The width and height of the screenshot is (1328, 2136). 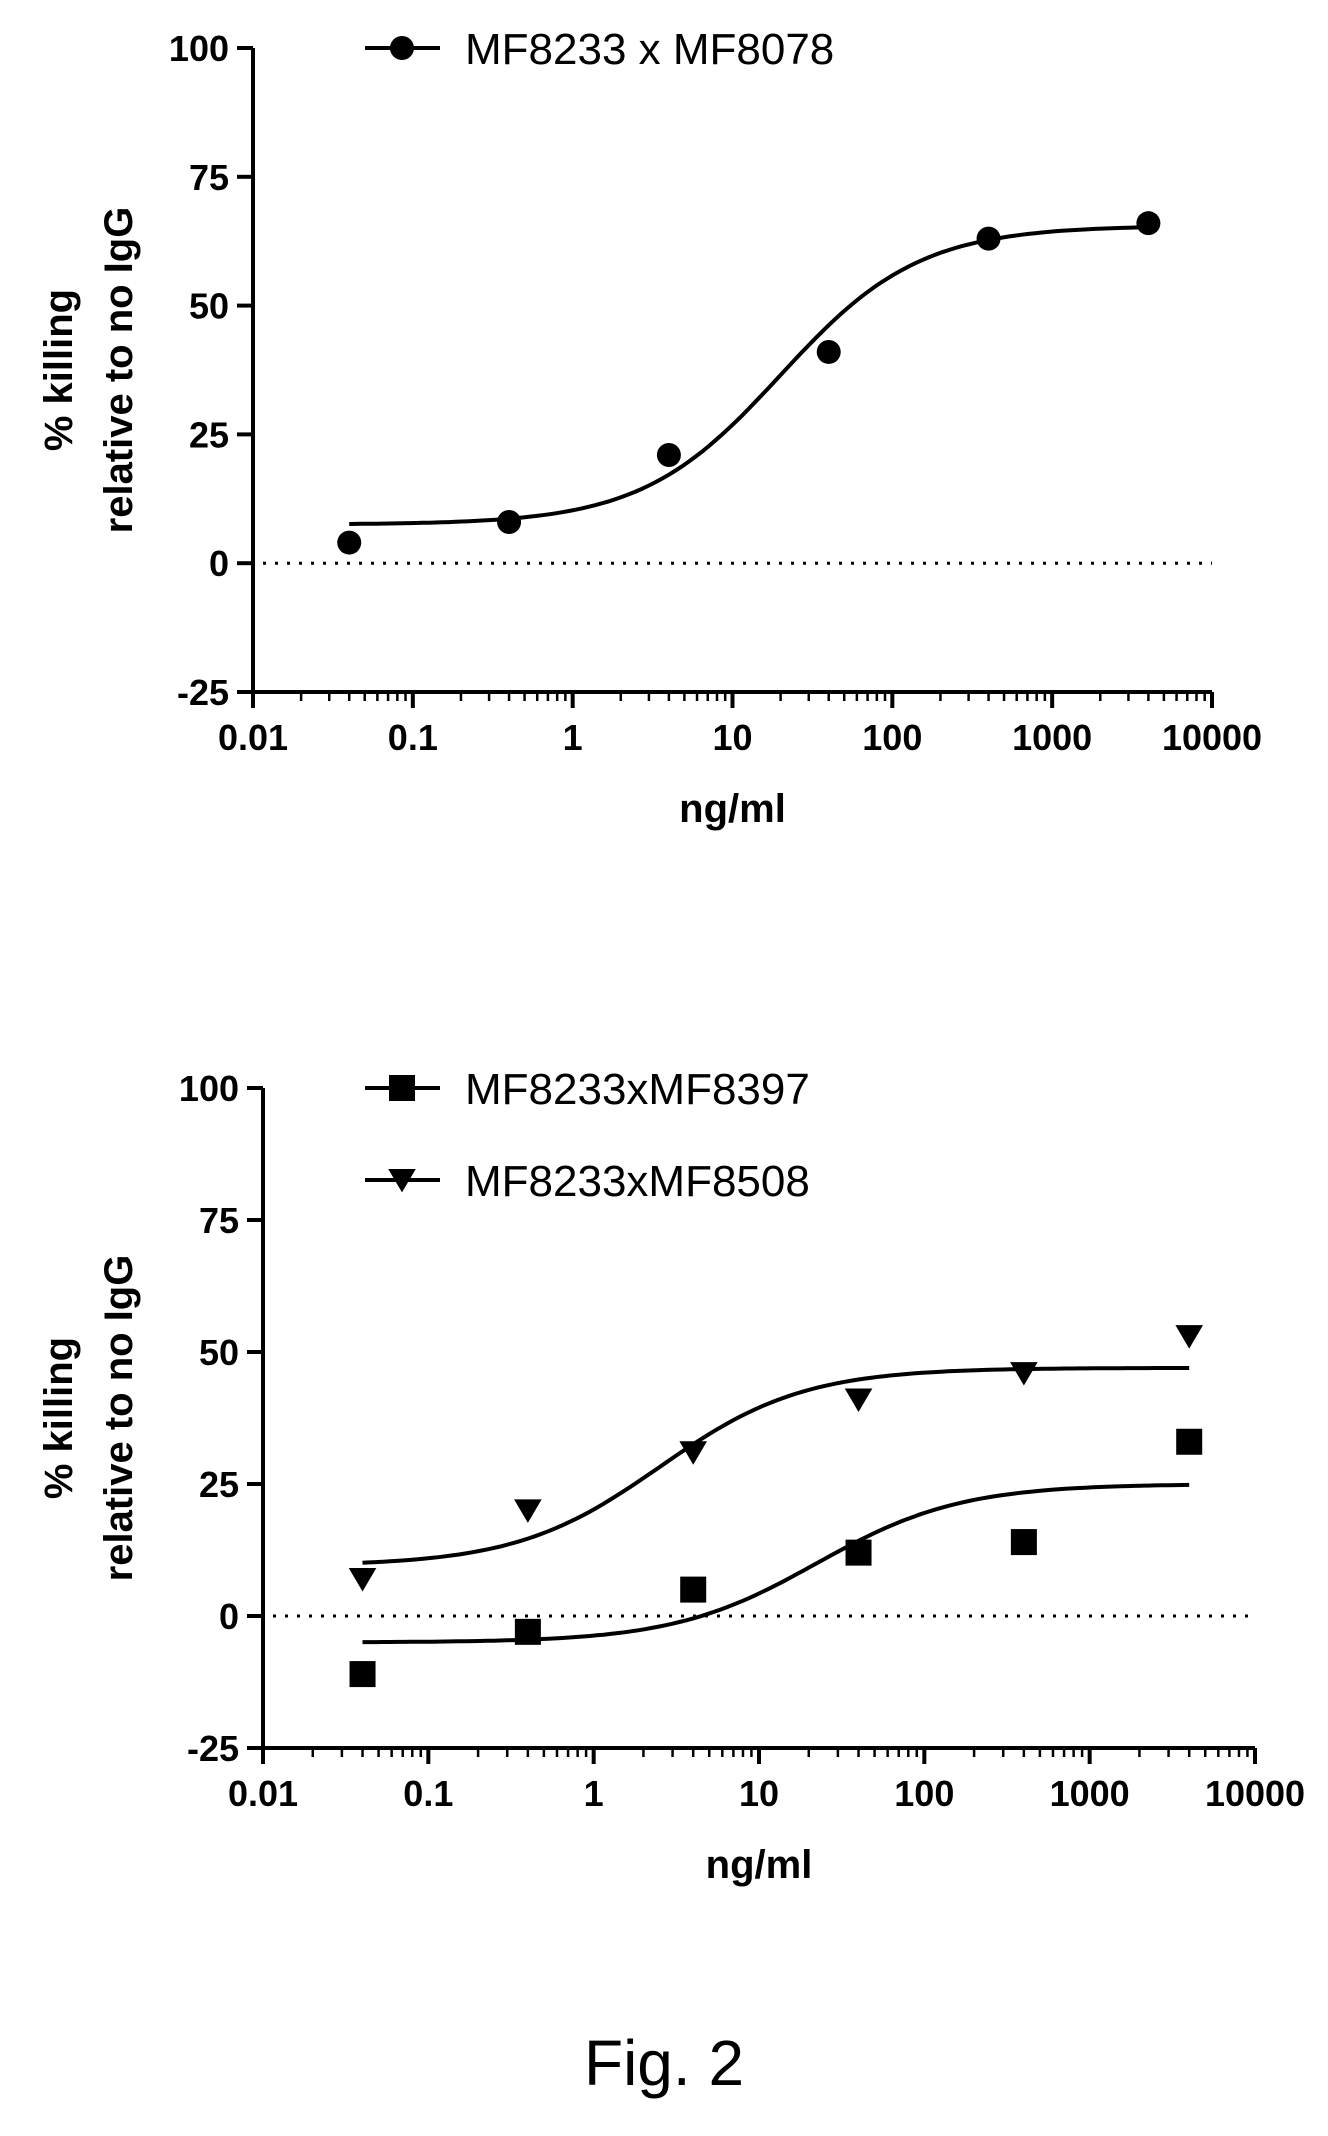 I want to click on figure-caption: Fig. 2, so click(x=664, y=2063).